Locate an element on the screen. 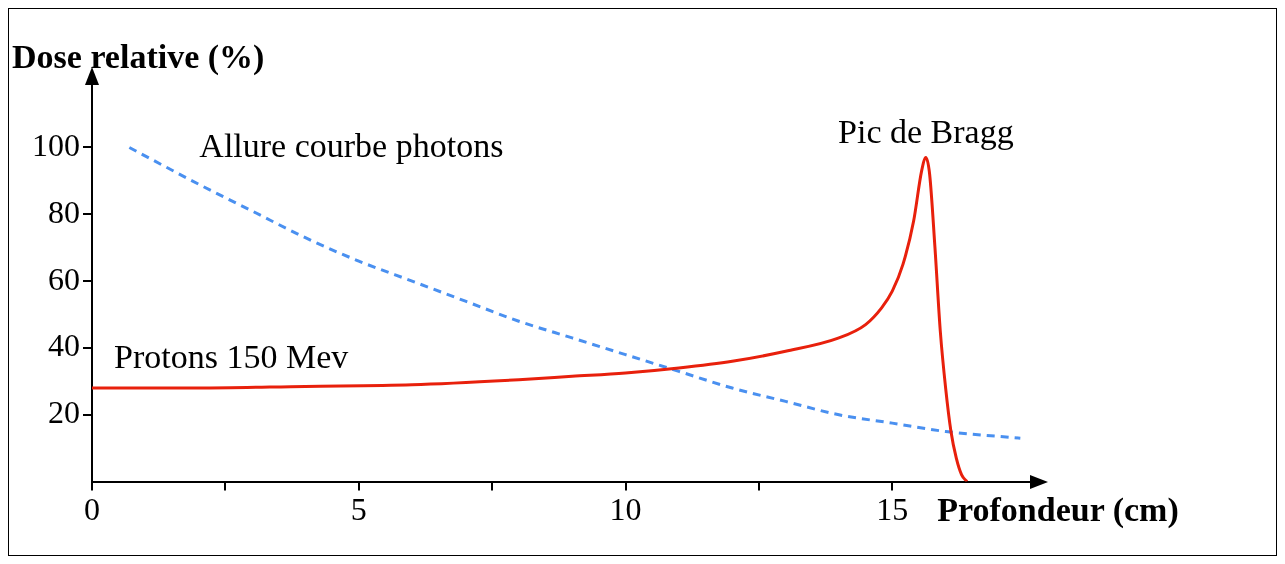 The width and height of the screenshot is (1285, 564). x-tick-label: 0 is located at coordinates (92, 509).